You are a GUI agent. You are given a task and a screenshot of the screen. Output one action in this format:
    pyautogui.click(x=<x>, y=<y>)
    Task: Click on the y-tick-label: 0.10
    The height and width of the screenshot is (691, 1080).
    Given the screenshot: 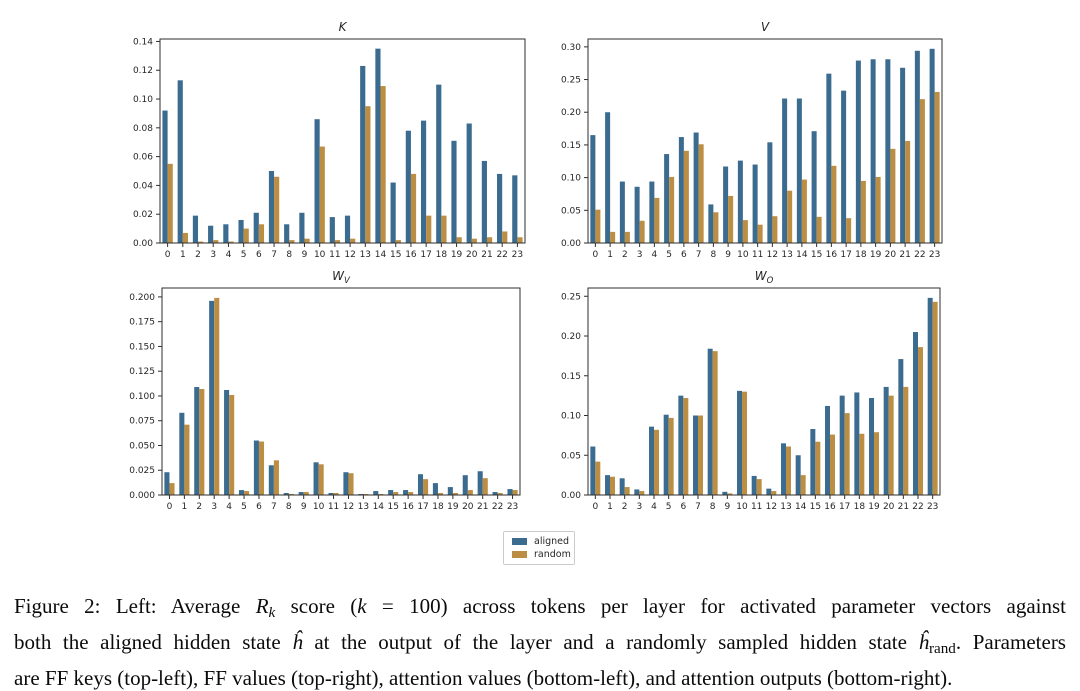 What is the action you would take?
    pyautogui.click(x=143, y=100)
    